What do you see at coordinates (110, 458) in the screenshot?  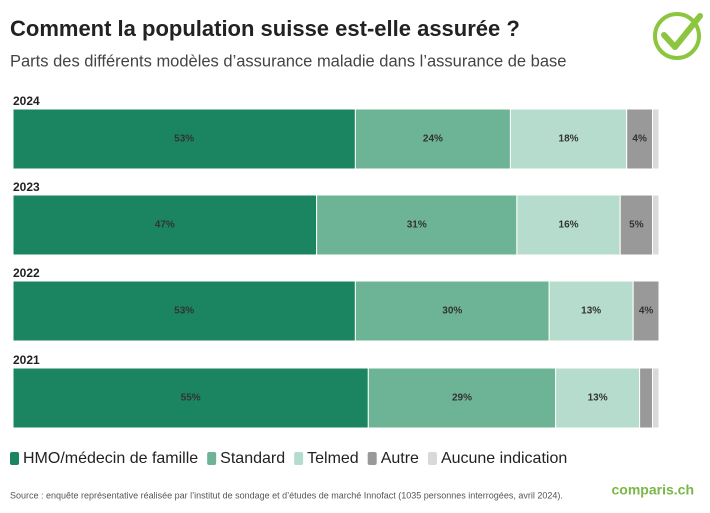 I see `legend-label: HMO/médecin de famille` at bounding box center [110, 458].